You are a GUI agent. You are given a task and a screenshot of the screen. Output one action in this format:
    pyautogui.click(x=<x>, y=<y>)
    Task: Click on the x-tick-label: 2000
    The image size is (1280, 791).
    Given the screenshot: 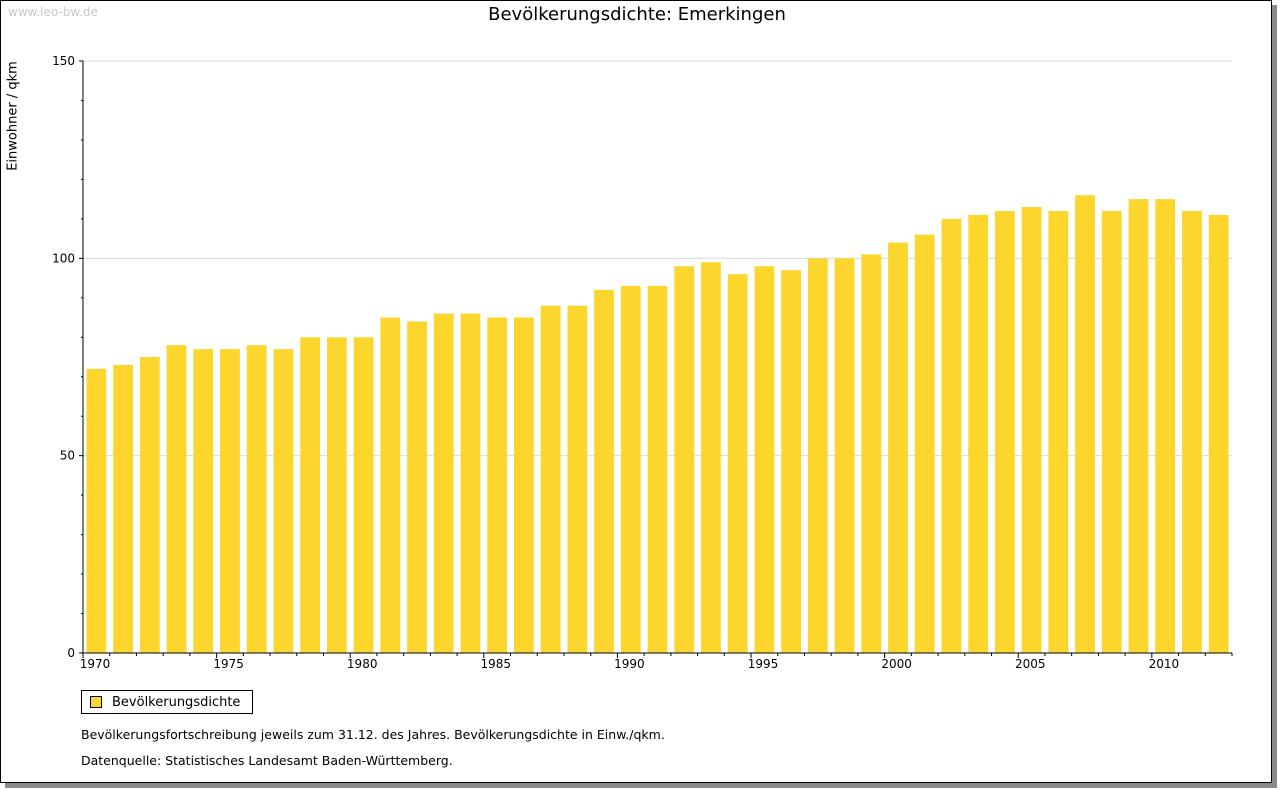 What is the action you would take?
    pyautogui.click(x=896, y=664)
    